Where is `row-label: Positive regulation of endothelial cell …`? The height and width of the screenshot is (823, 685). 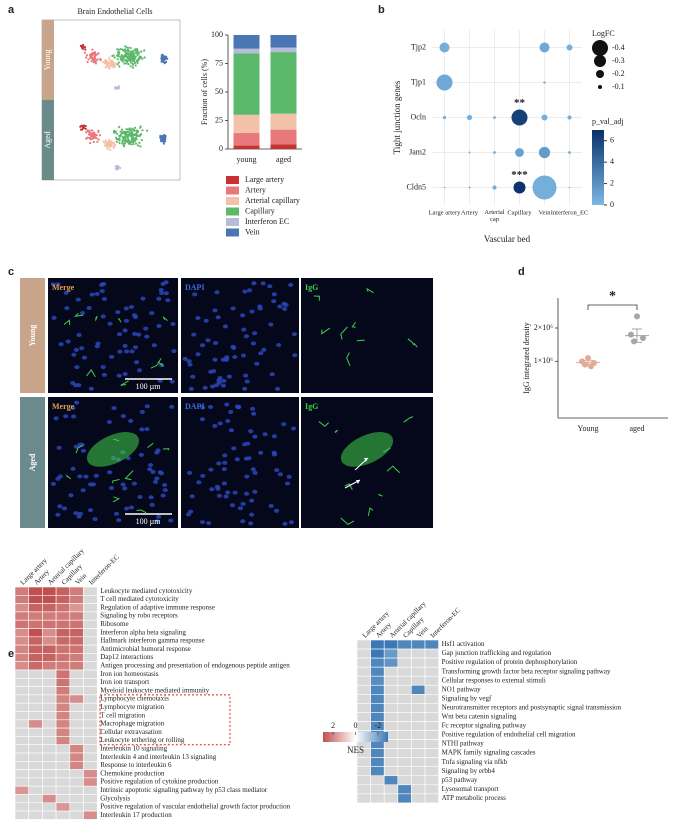 row-label: Positive regulation of endothelial cell … is located at coordinates (509, 735).